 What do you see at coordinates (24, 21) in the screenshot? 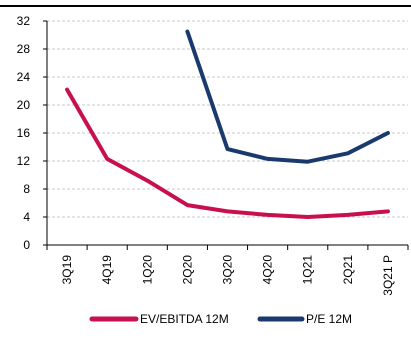
I see `y-tick-label: 32` at bounding box center [24, 21].